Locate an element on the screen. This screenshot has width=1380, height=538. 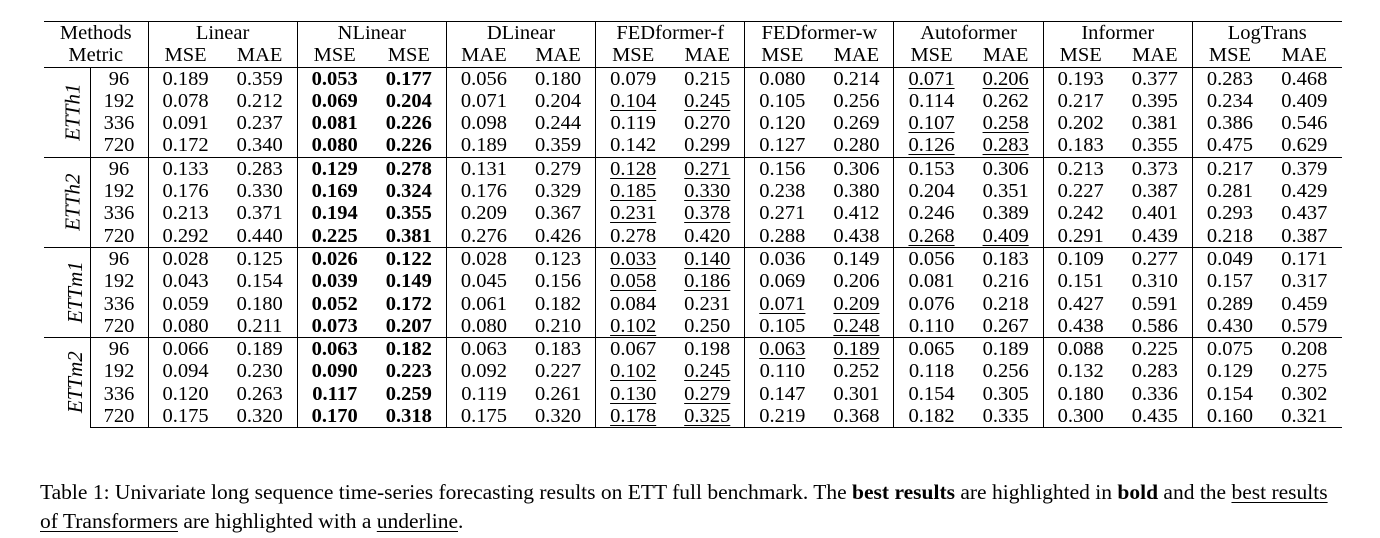
value-text: 0.080 is located at coordinates (334, 145).